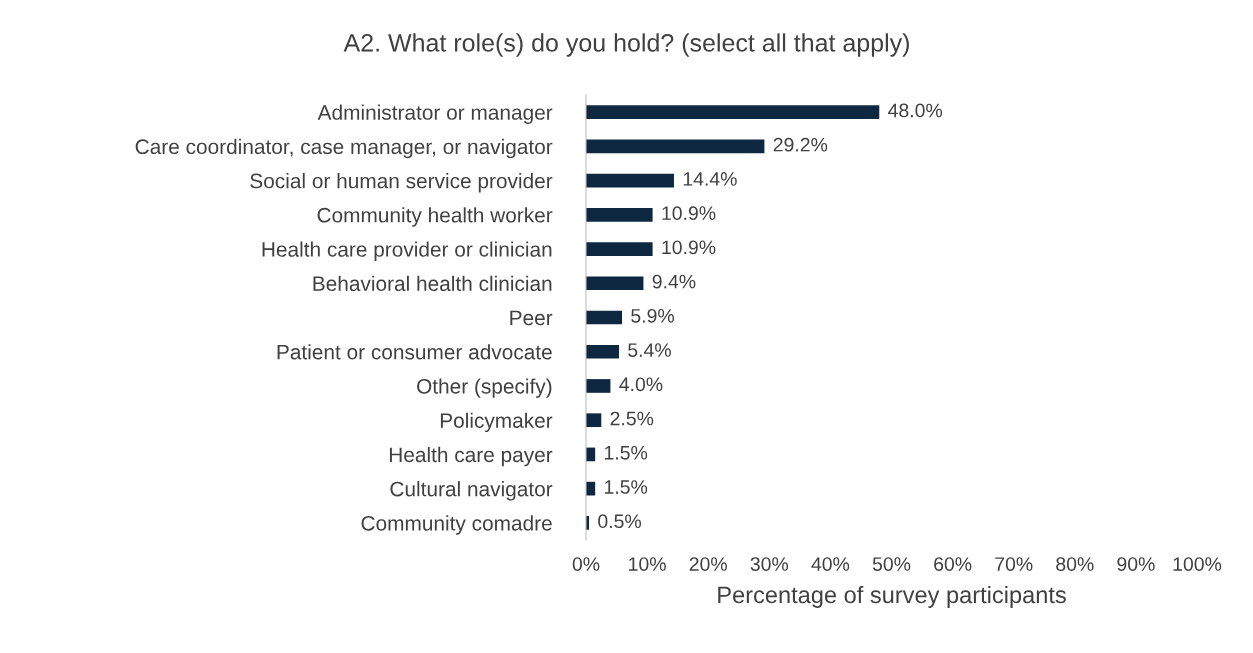  Describe the element at coordinates (1014, 564) in the screenshot. I see `x-tick-label: 70%` at that location.